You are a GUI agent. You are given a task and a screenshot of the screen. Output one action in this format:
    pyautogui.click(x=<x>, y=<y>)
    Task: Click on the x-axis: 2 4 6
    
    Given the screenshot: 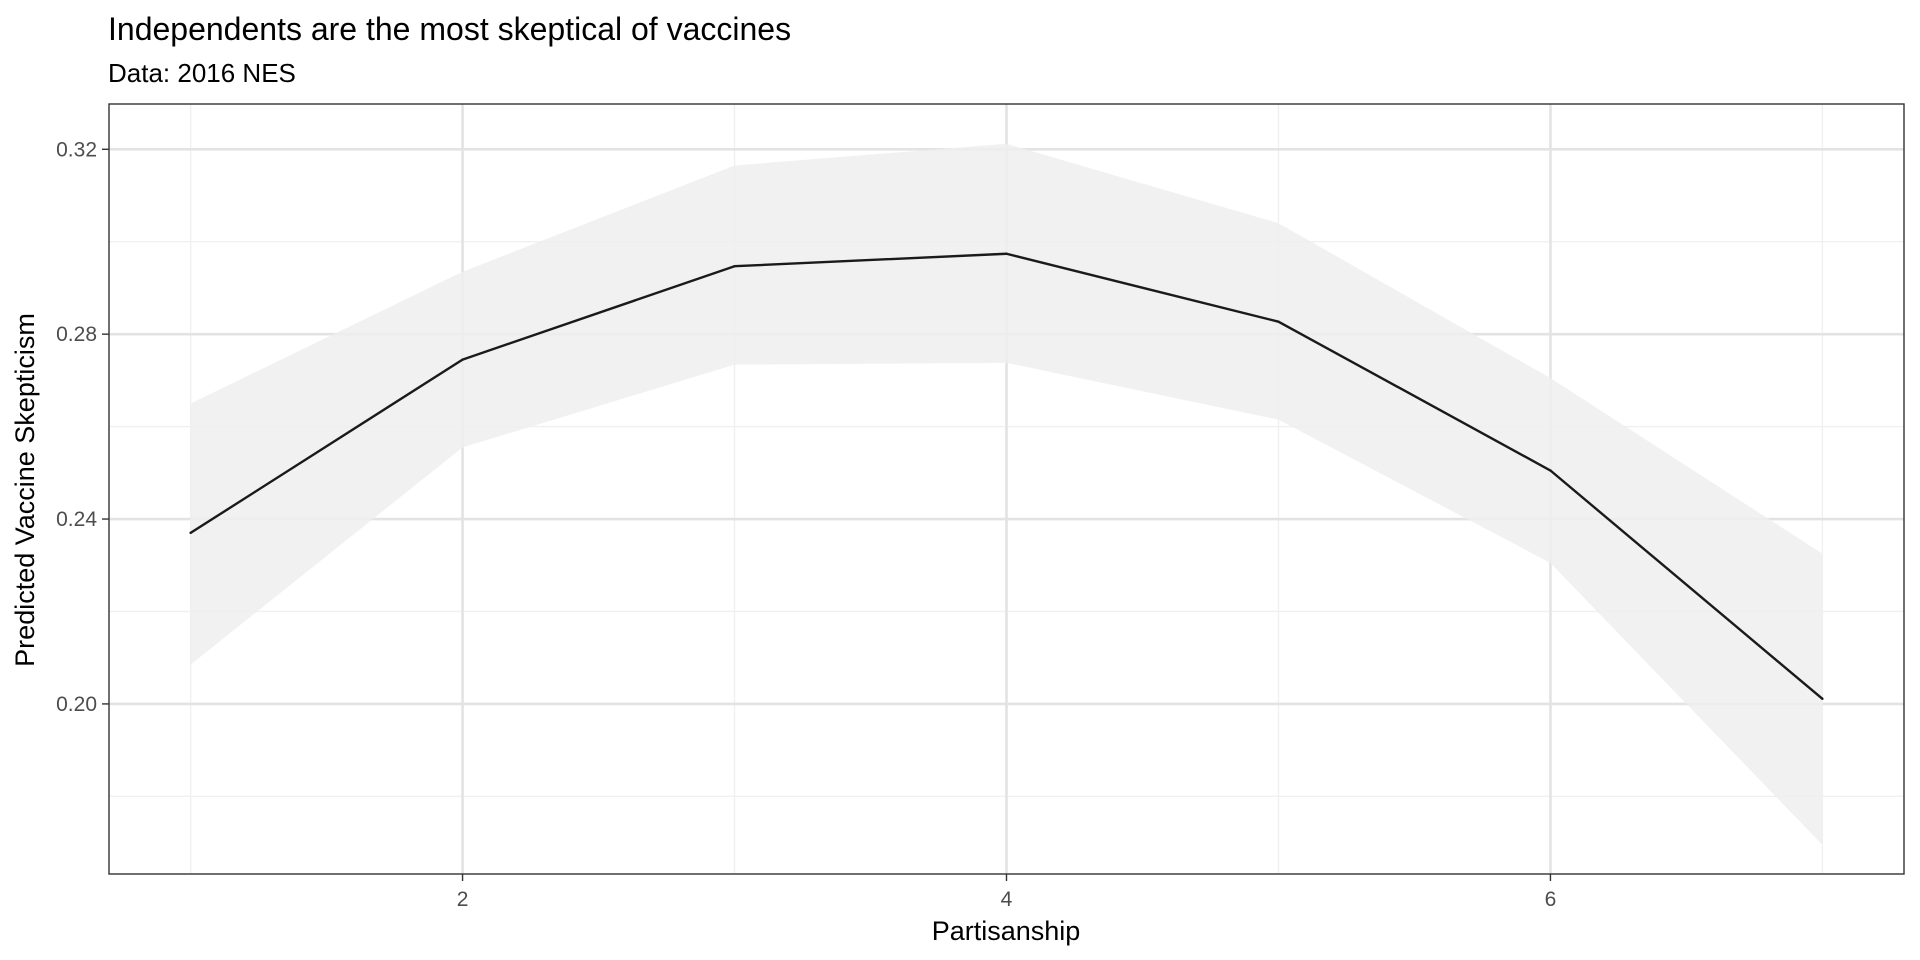 What is the action you would take?
    pyautogui.click(x=1007, y=892)
    